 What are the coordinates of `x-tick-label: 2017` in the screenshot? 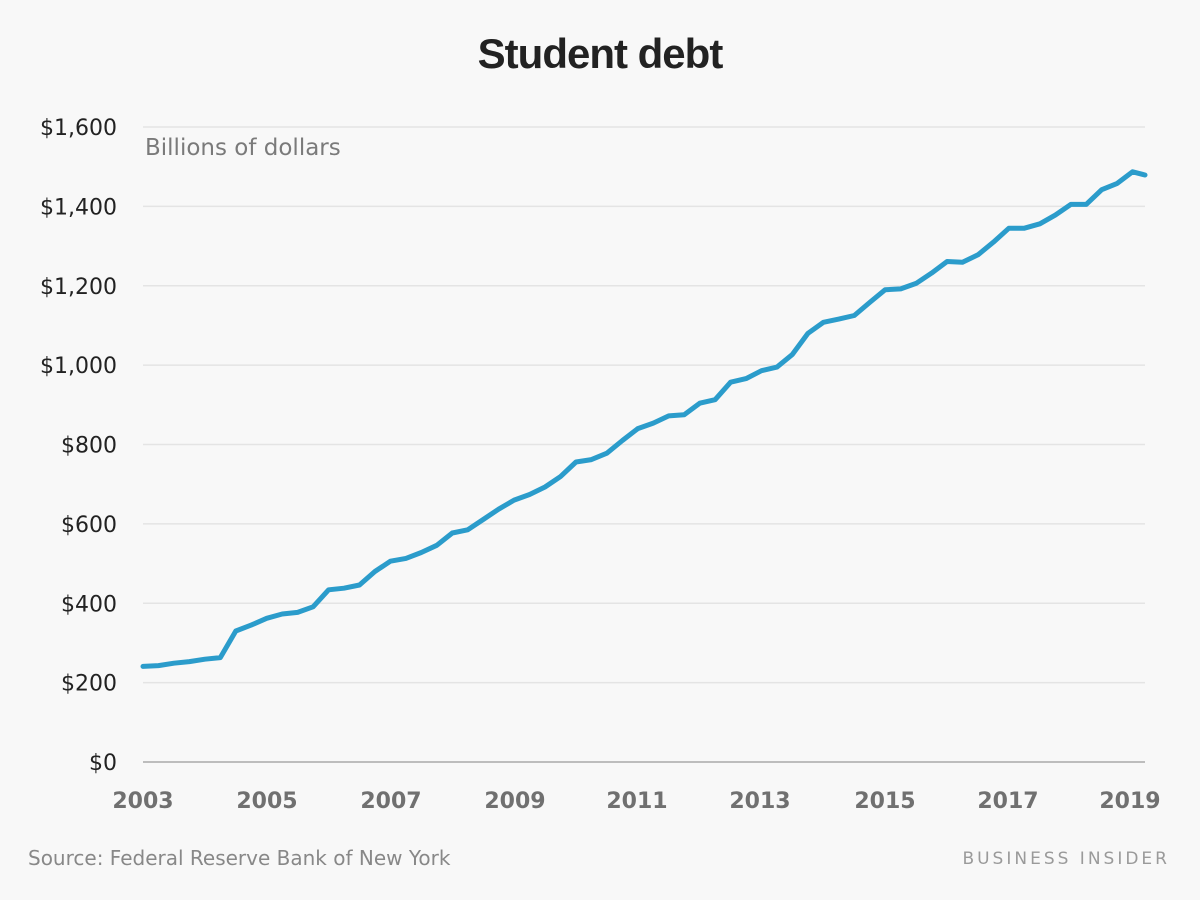 It's located at (1007, 801).